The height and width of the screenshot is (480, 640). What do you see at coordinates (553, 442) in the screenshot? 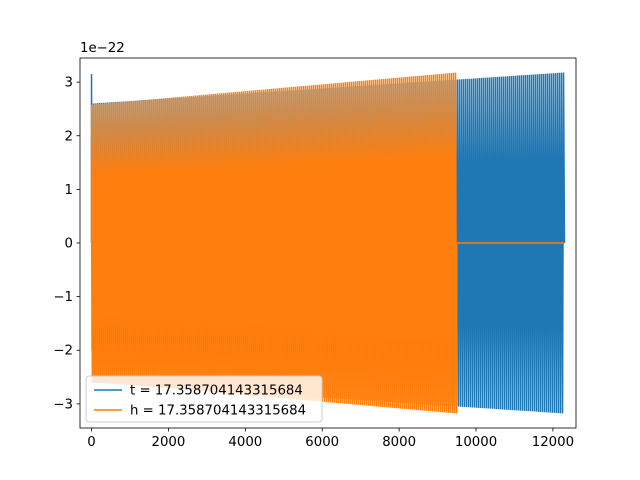
I see `x-tick-label: 12000` at bounding box center [553, 442].